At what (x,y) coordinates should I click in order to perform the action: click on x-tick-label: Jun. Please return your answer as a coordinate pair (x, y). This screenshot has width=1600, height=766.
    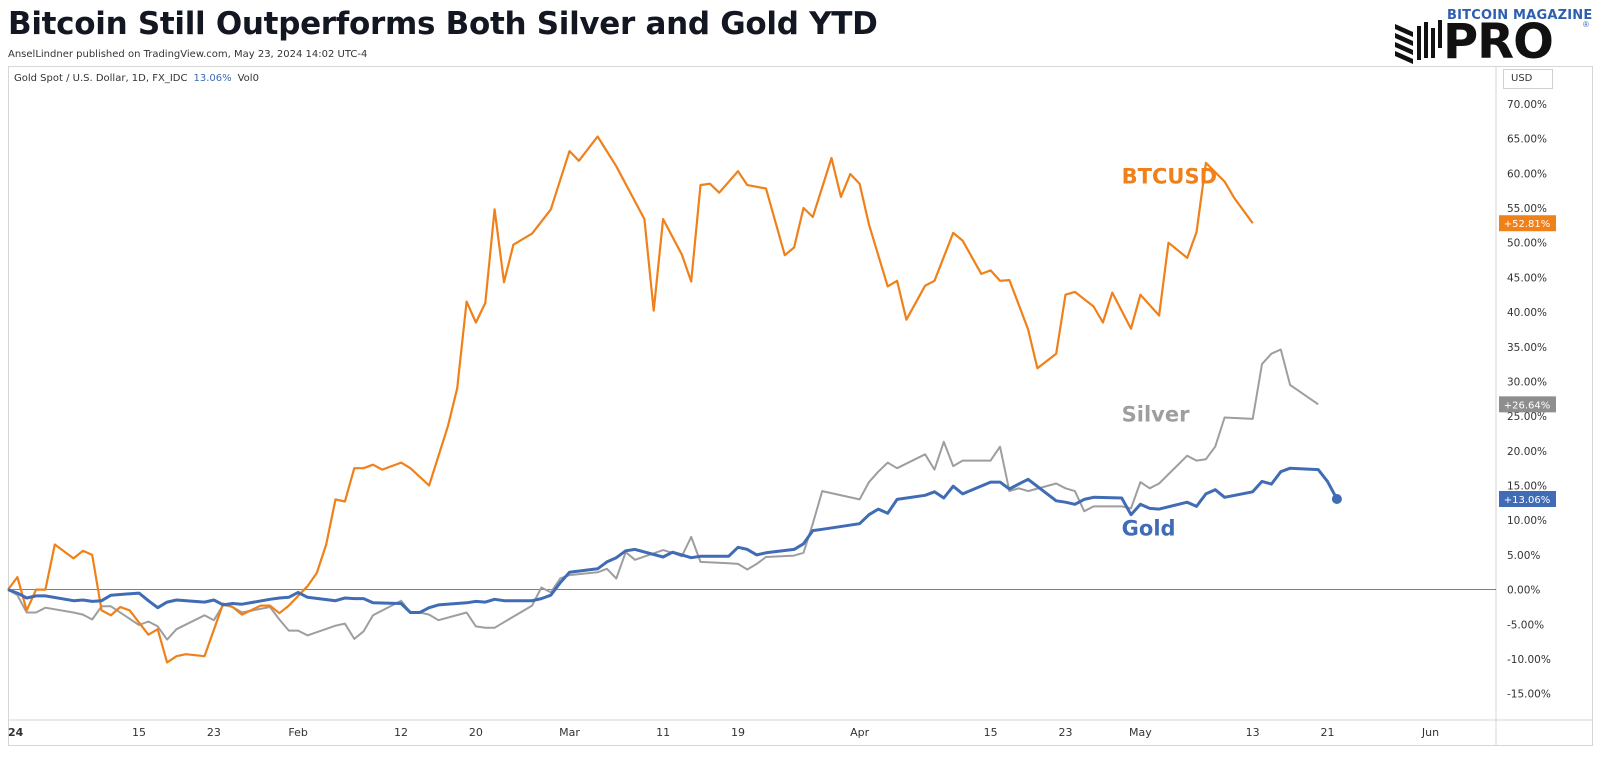
    Looking at the image, I should click on (1430, 732).